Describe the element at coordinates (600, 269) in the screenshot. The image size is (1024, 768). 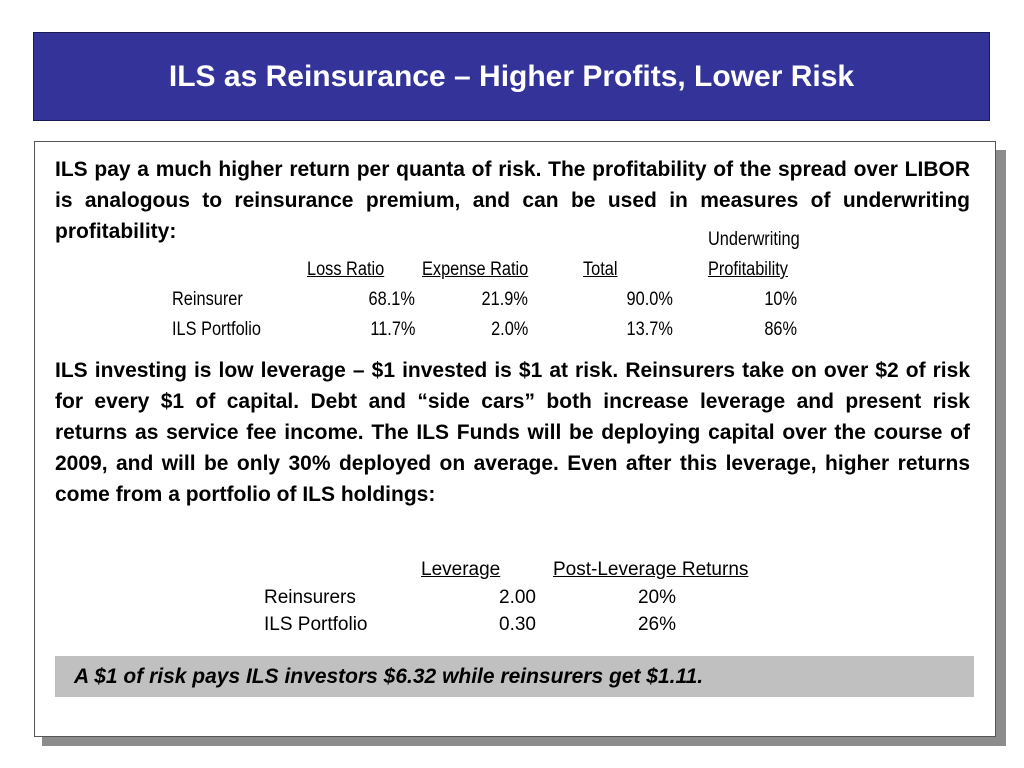
I see `header-total: Total` at that location.